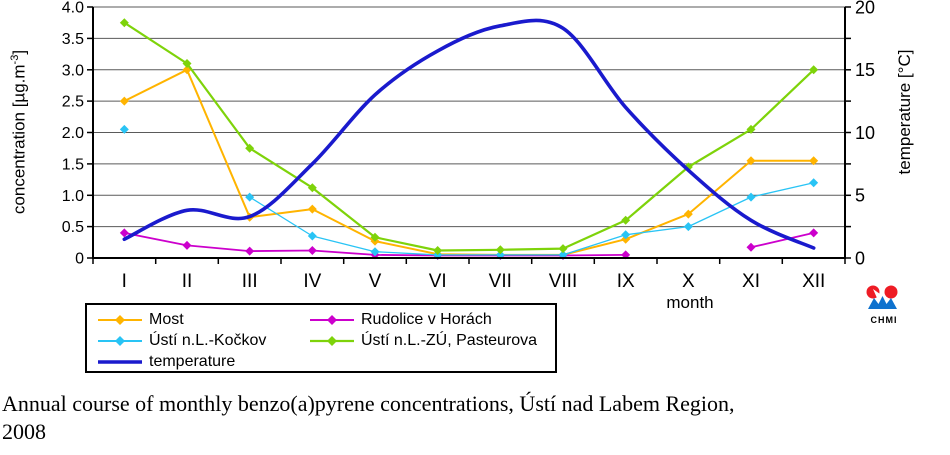 Image resolution: width=950 pixels, height=455 pixels. Describe the element at coordinates (24, 431) in the screenshot. I see `caption-line-2: 2008` at that location.